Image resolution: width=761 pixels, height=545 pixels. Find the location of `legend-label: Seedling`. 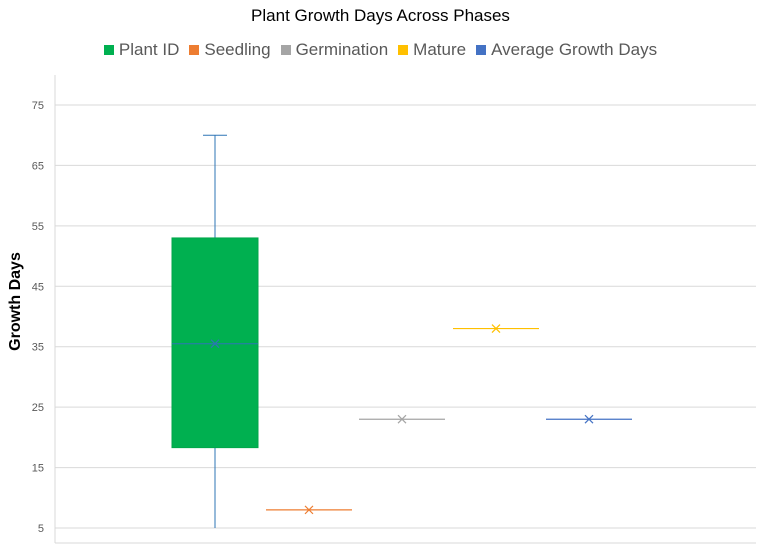

legend-label: Seedling is located at coordinates (237, 49).